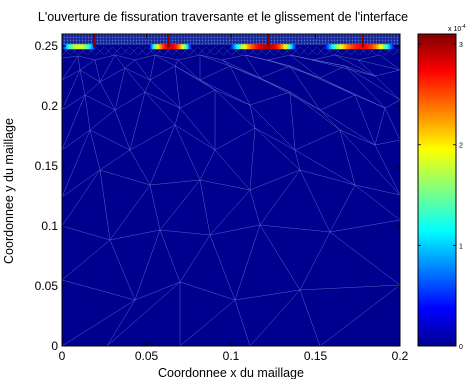  I want to click on y-tick-label: 0.1, so click(49, 226).